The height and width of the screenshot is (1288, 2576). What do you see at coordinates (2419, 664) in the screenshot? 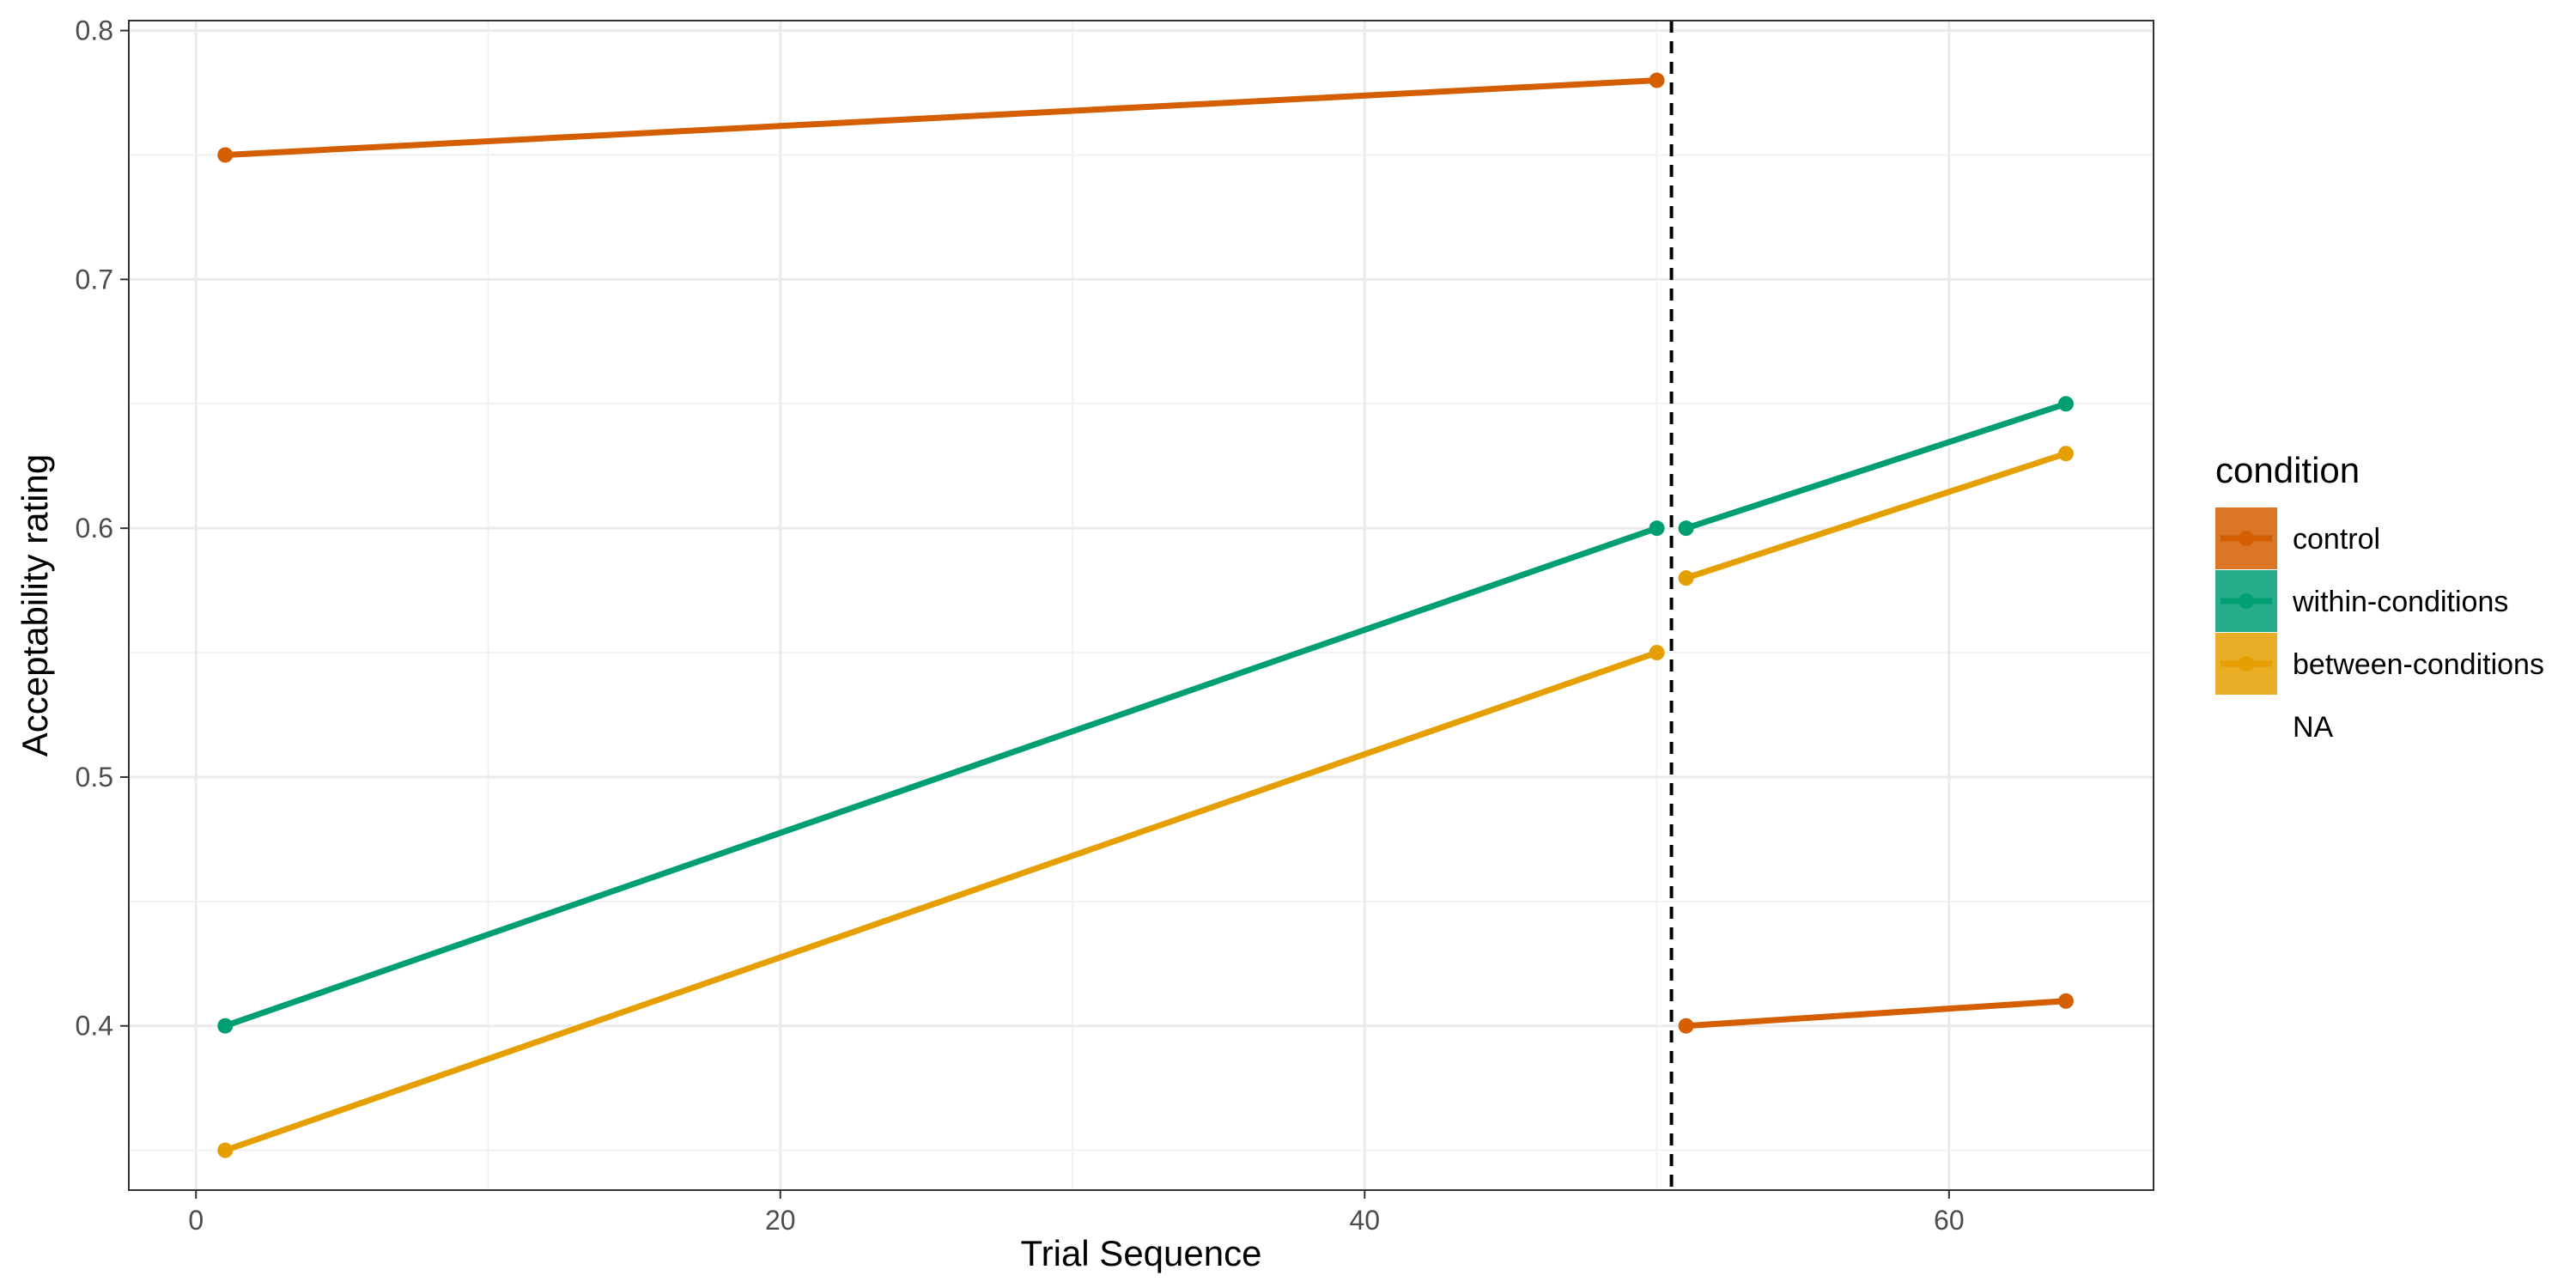
I see `legend-label-between-conditions: between-conditions` at bounding box center [2419, 664].